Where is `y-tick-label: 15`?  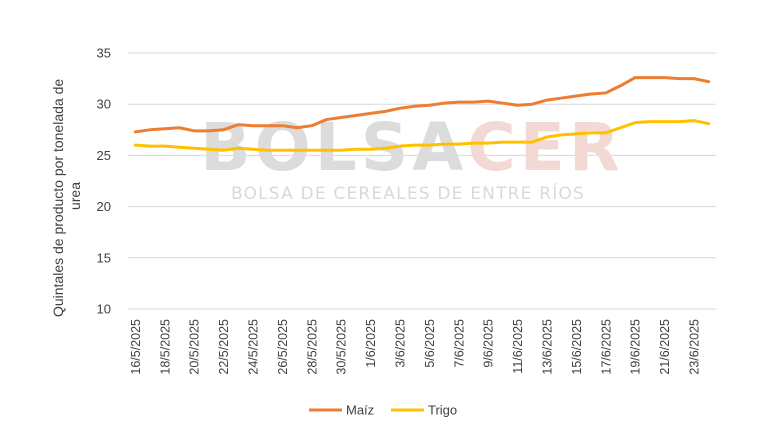 y-tick-label: 15 is located at coordinates (104, 257).